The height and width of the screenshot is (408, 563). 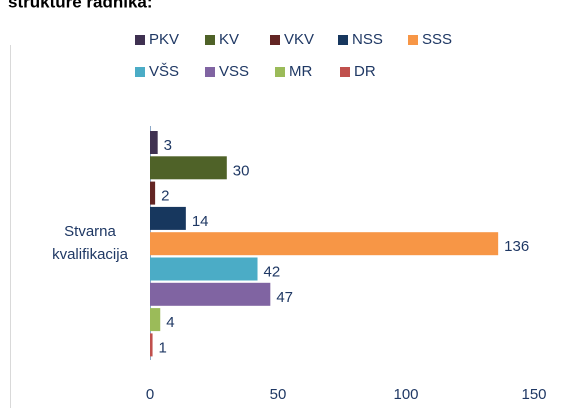 I want to click on legend-label: VKV, so click(x=299, y=39).